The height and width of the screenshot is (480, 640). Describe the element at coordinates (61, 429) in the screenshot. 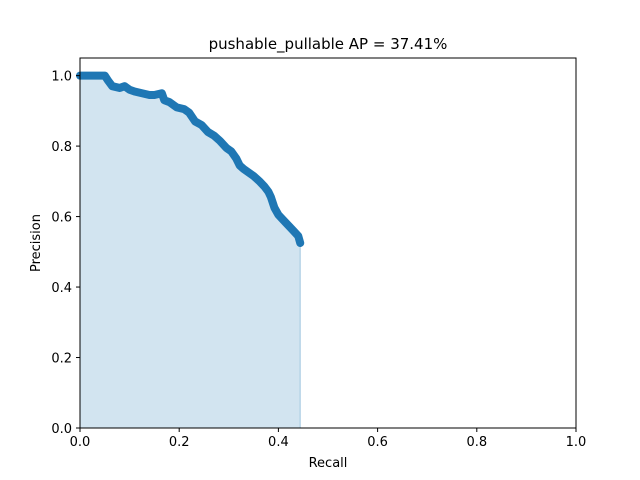

I see `y-tick-label: 0.0` at that location.